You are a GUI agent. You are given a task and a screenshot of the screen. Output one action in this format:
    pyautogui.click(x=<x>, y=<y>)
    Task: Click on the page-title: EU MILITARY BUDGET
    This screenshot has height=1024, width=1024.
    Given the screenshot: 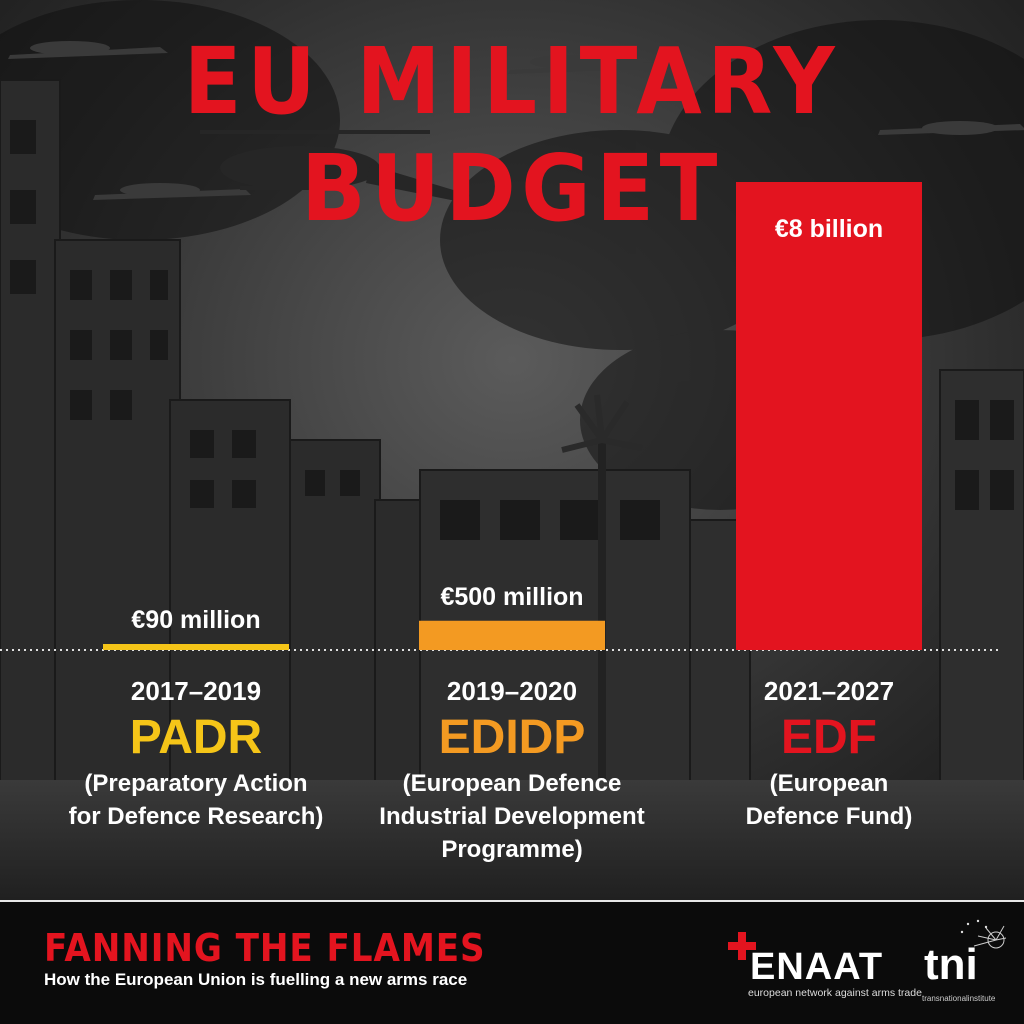 What is the action you would take?
    pyautogui.click(x=512, y=135)
    